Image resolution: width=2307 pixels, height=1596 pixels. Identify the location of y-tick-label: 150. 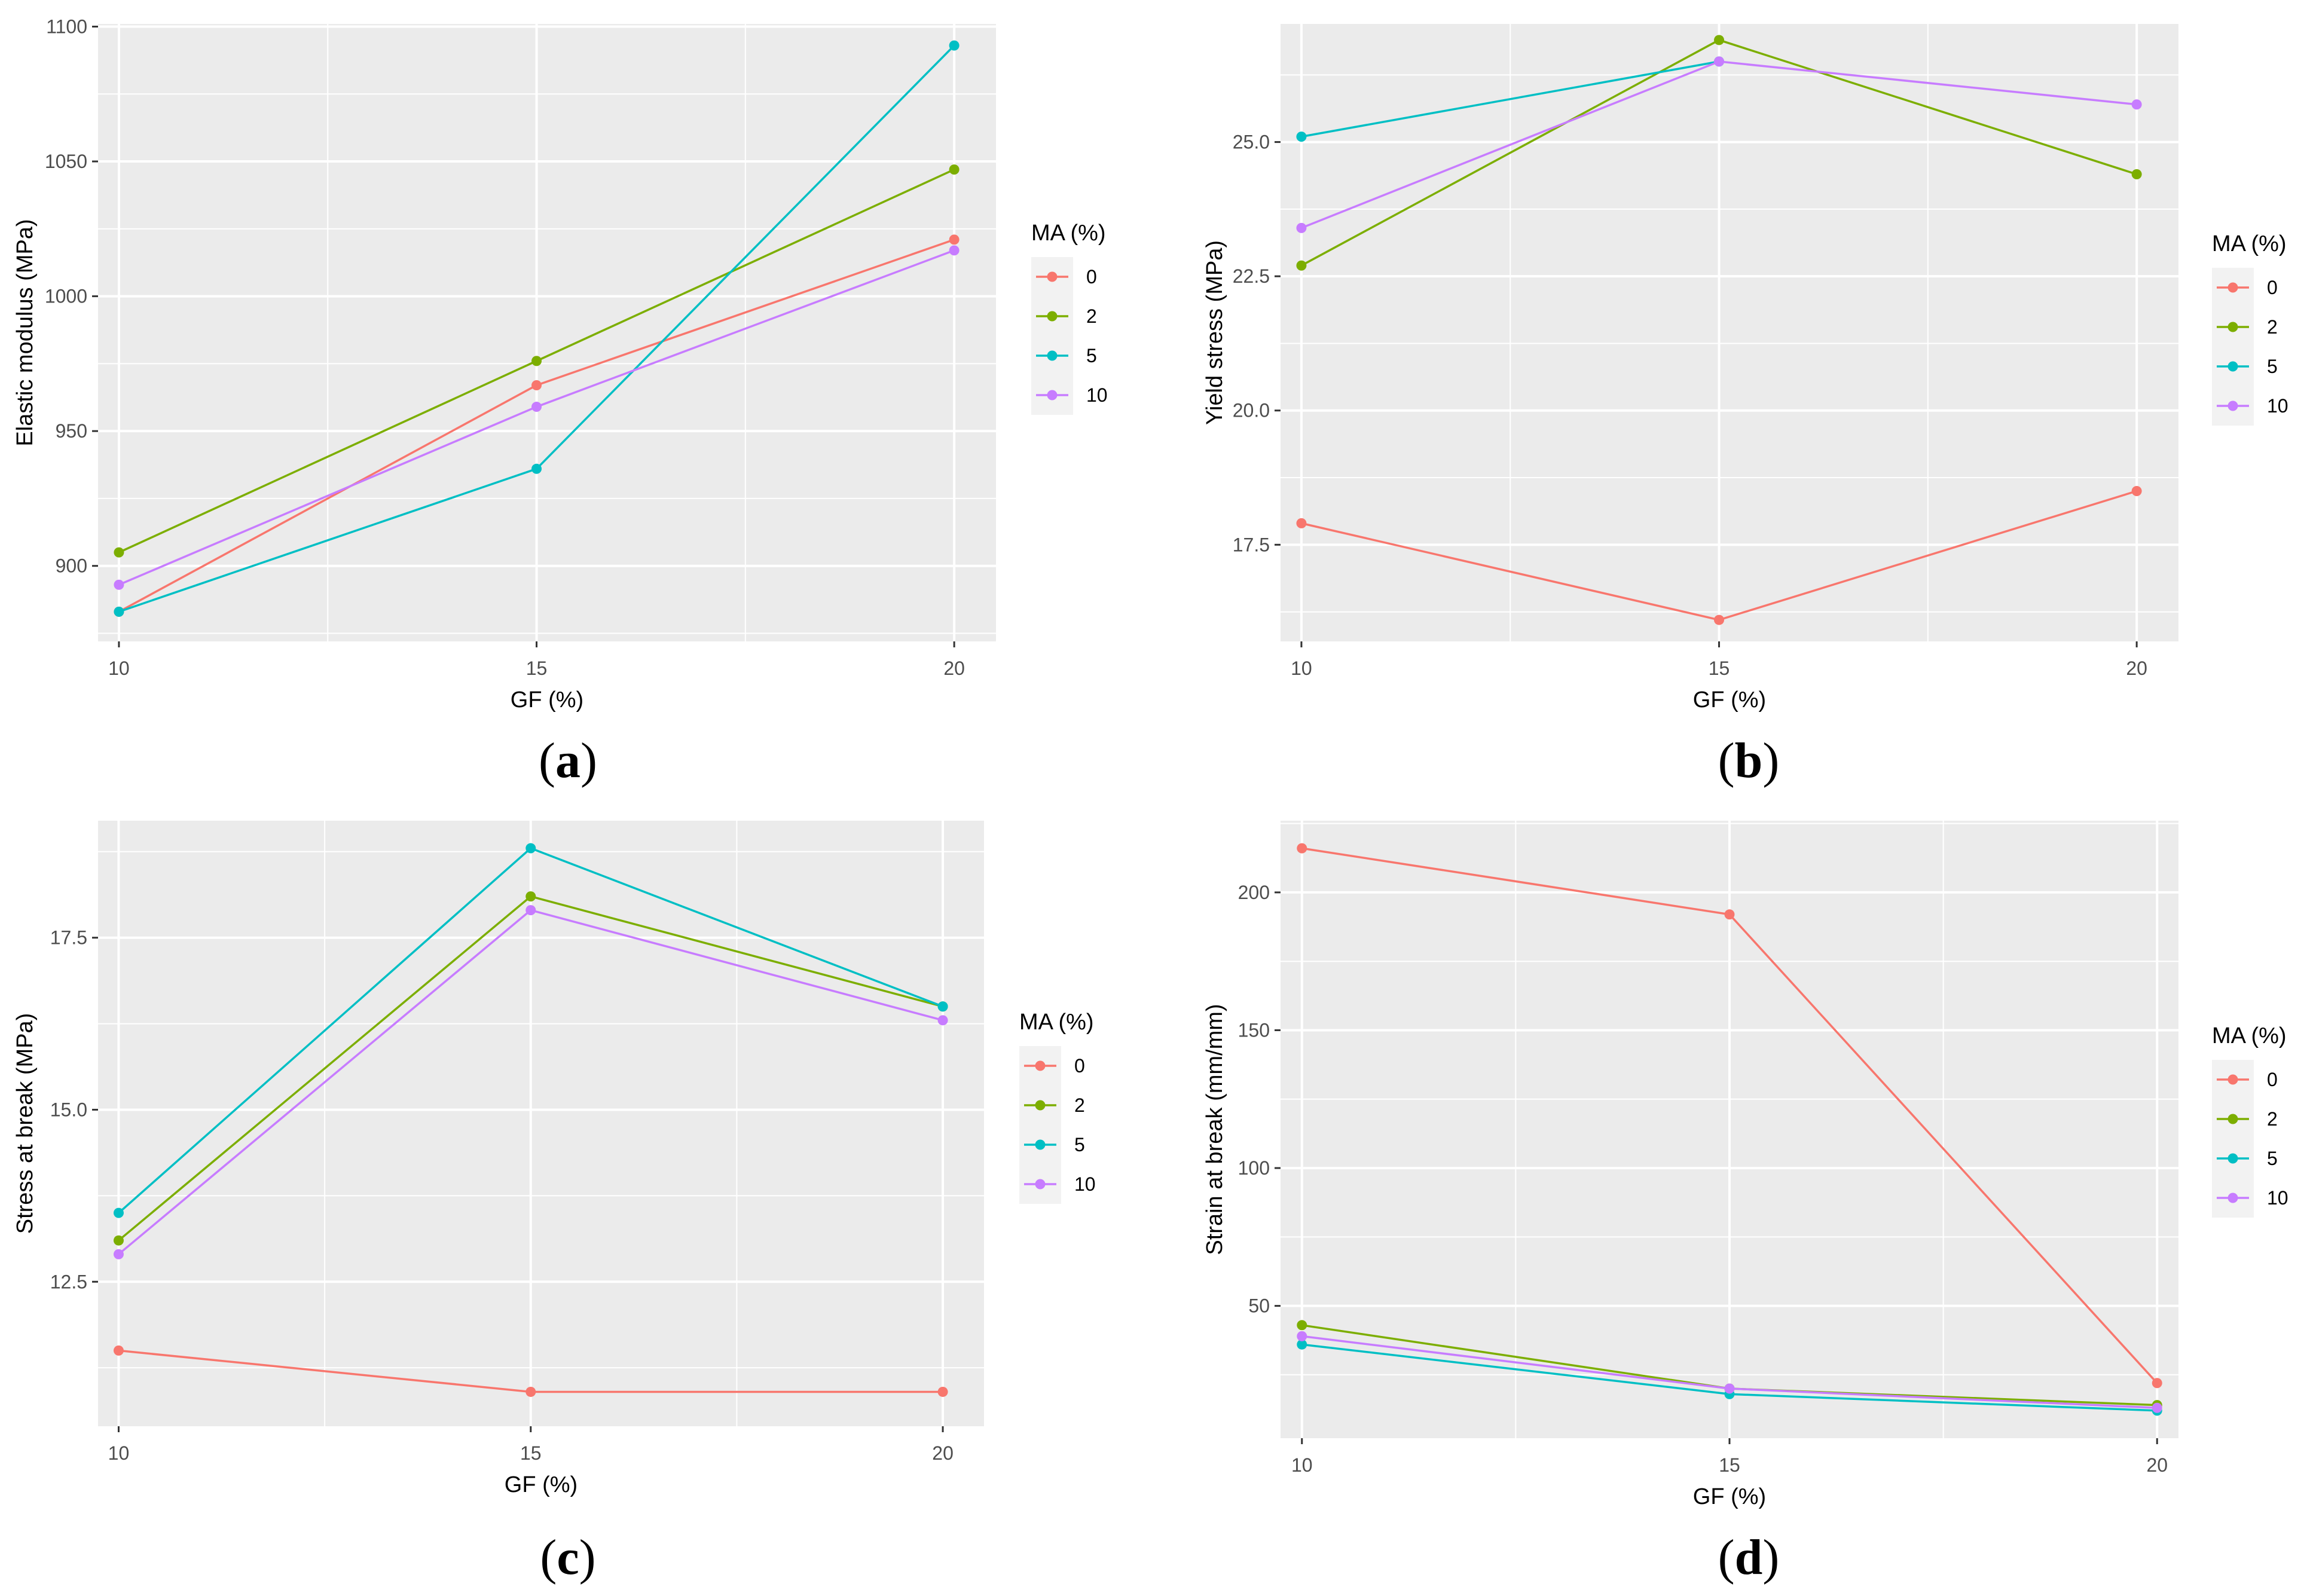
(1254, 1030).